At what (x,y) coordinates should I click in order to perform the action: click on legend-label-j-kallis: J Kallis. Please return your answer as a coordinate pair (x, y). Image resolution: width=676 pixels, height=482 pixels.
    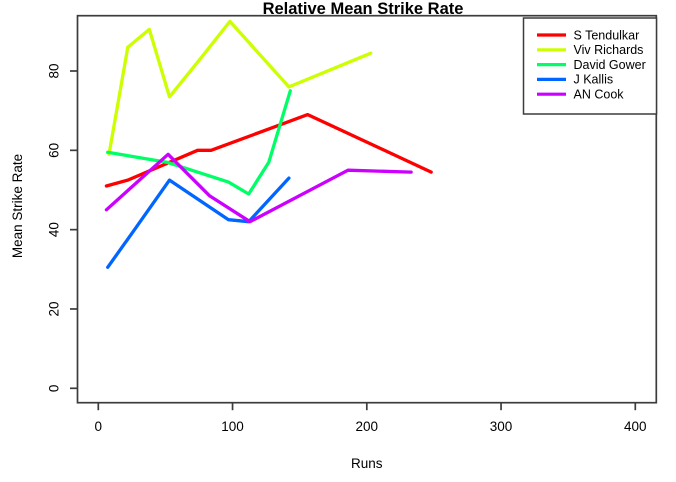
    Looking at the image, I should click on (594, 80).